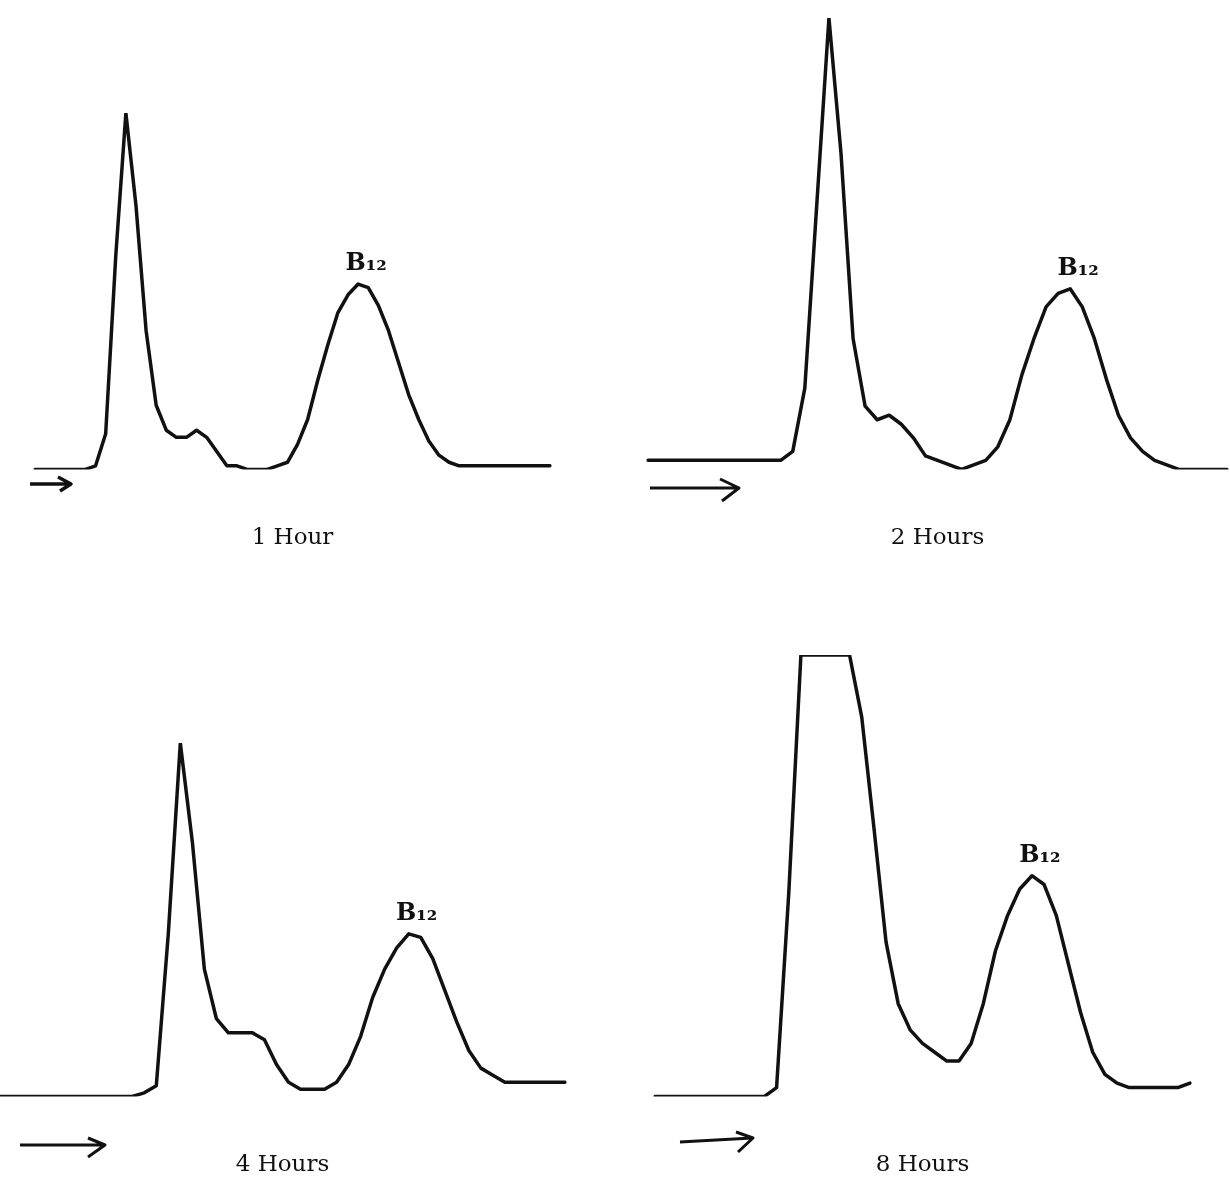  Describe the element at coordinates (937, 536) in the screenshot. I see `text: 2 Hours` at that location.